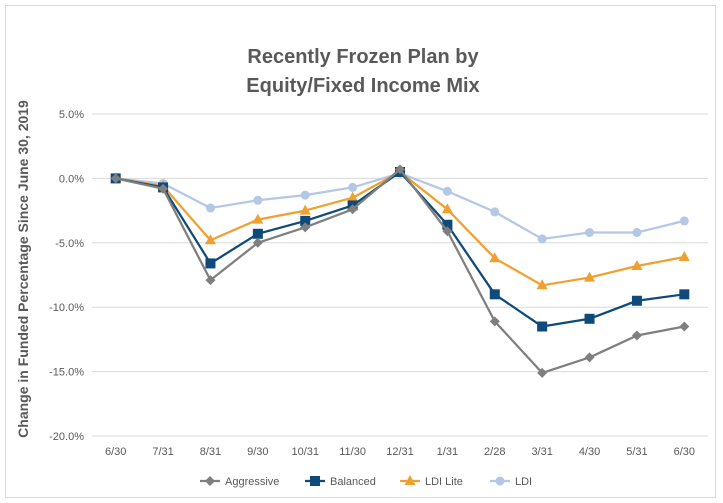 The image size is (723, 503). What do you see at coordinates (447, 452) in the screenshot?
I see `x-tick-label: 1/31` at bounding box center [447, 452].